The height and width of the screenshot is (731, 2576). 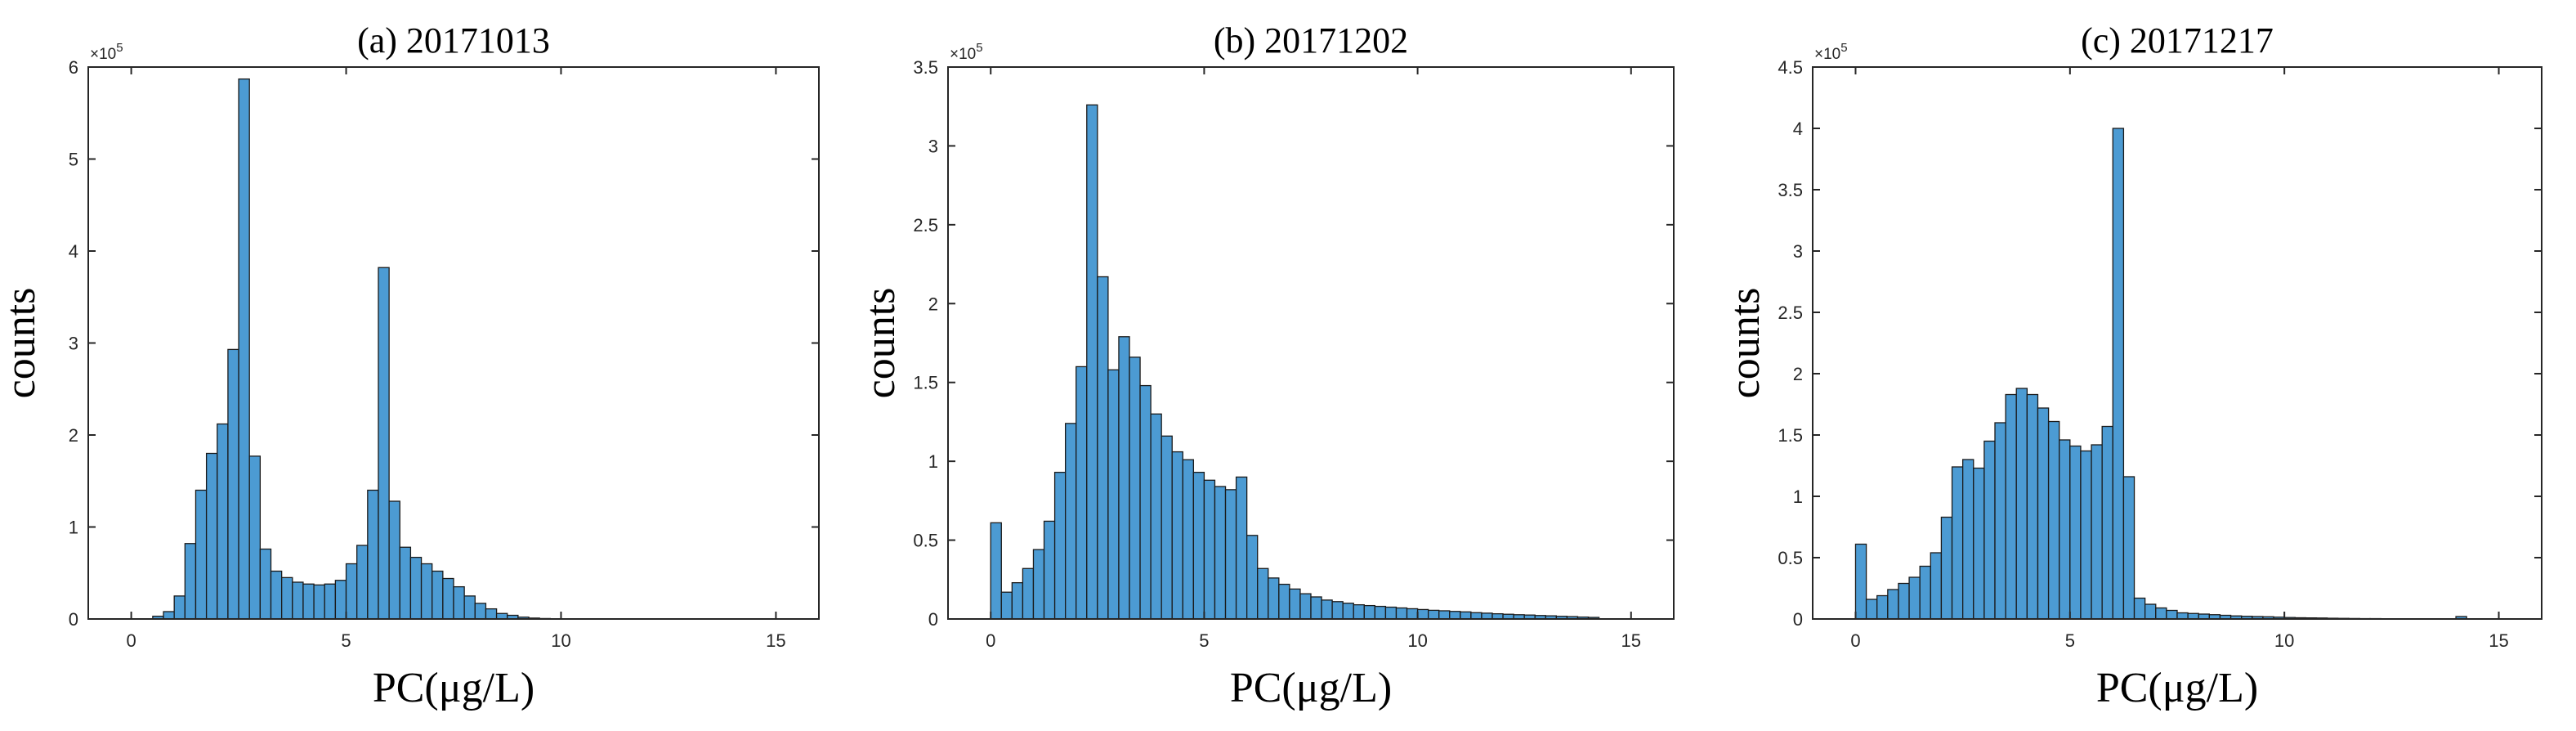 What do you see at coordinates (453, 40) in the screenshot?
I see `chart-title: (a) 20171013` at bounding box center [453, 40].